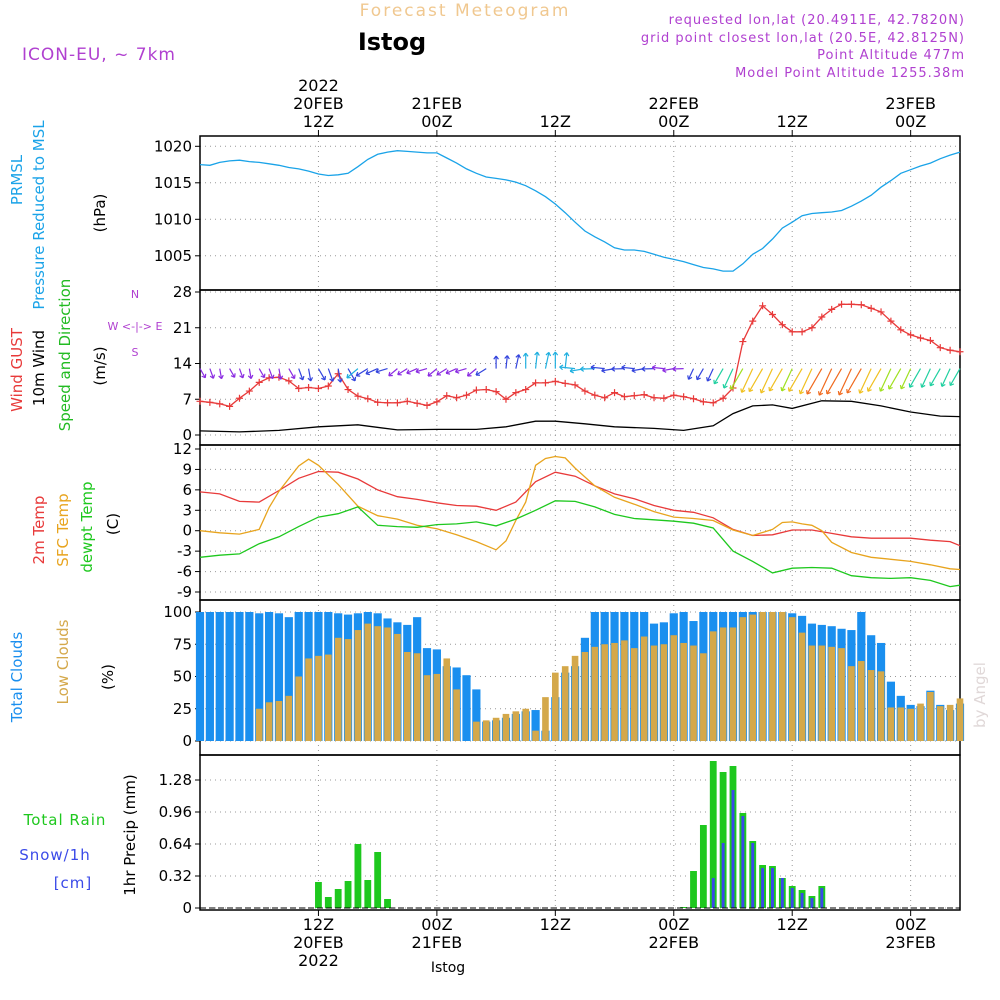 This screenshot has width=1000, height=1000. Describe the element at coordinates (182, 709) in the screenshot. I see `y-tick-label: 25` at that location.